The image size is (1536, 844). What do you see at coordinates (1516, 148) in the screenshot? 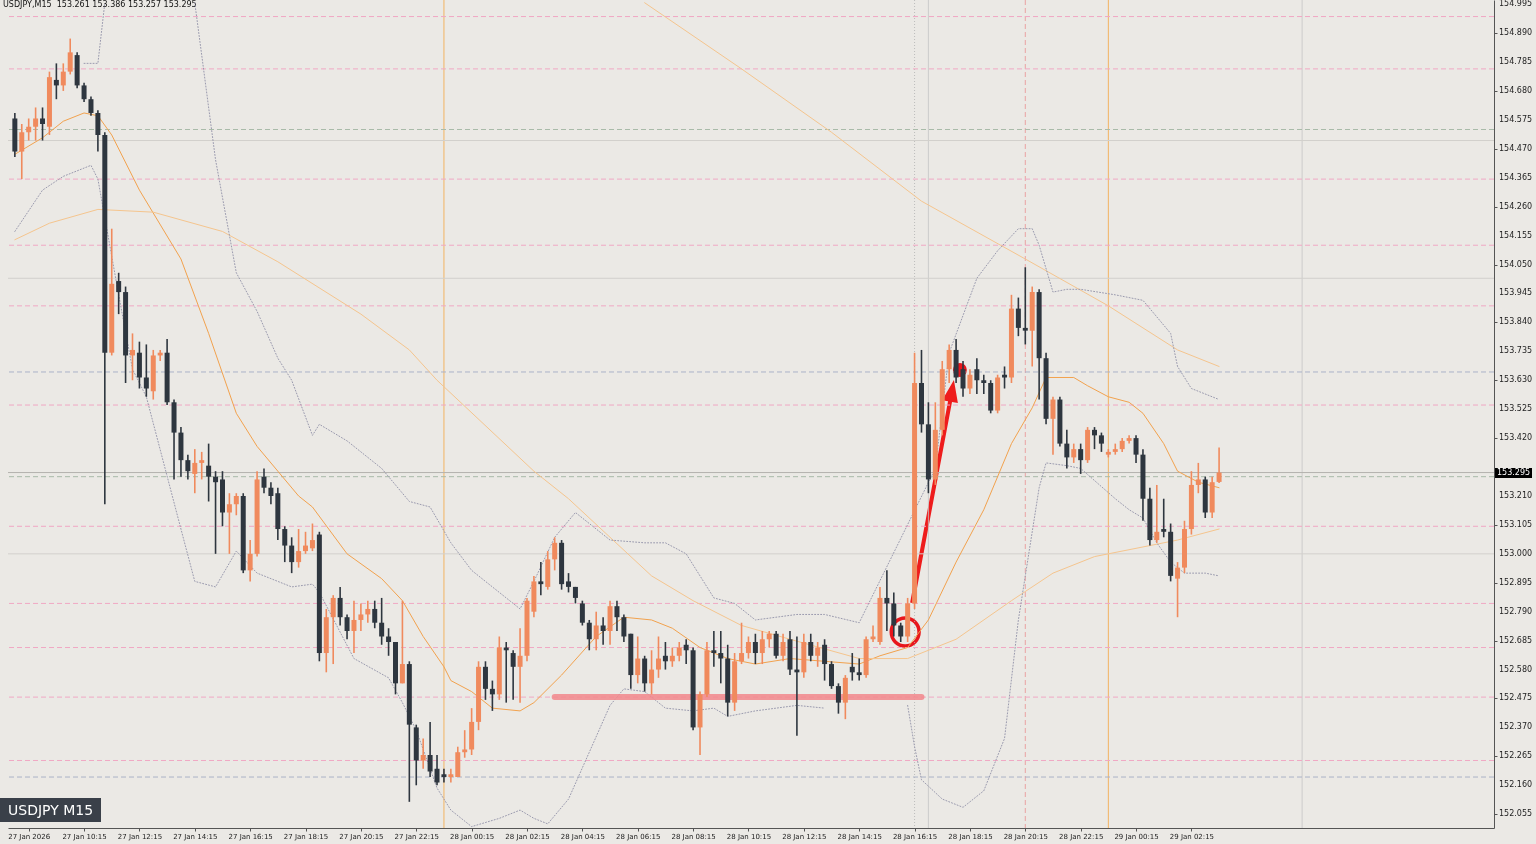
I see `y-tick-label: 154.470` at bounding box center [1516, 148].